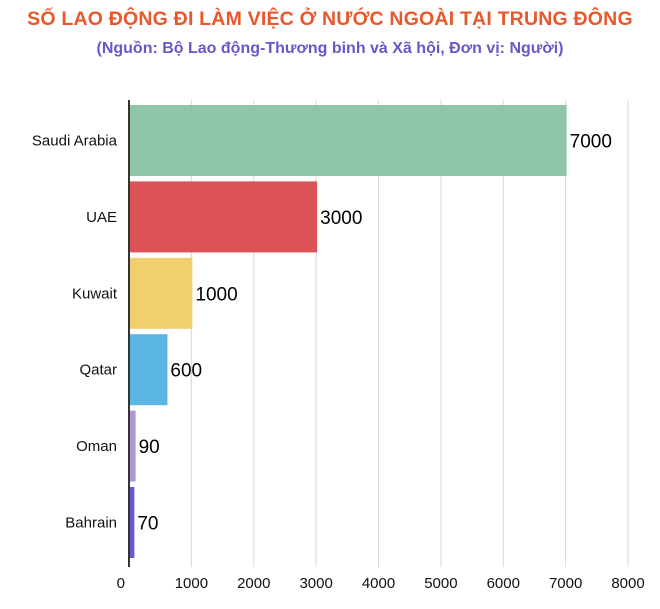 This screenshot has height=609, width=660. Describe the element at coordinates (75, 141) in the screenshot. I see `category-label: Saudi Arabia` at that location.